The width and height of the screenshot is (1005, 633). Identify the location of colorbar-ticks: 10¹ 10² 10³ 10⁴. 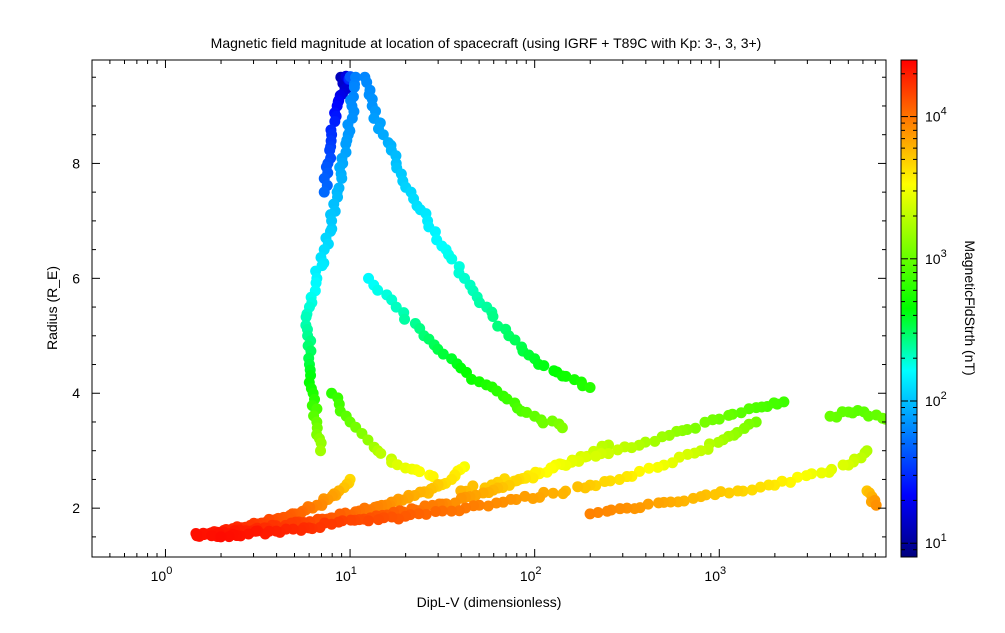
(924, 315).